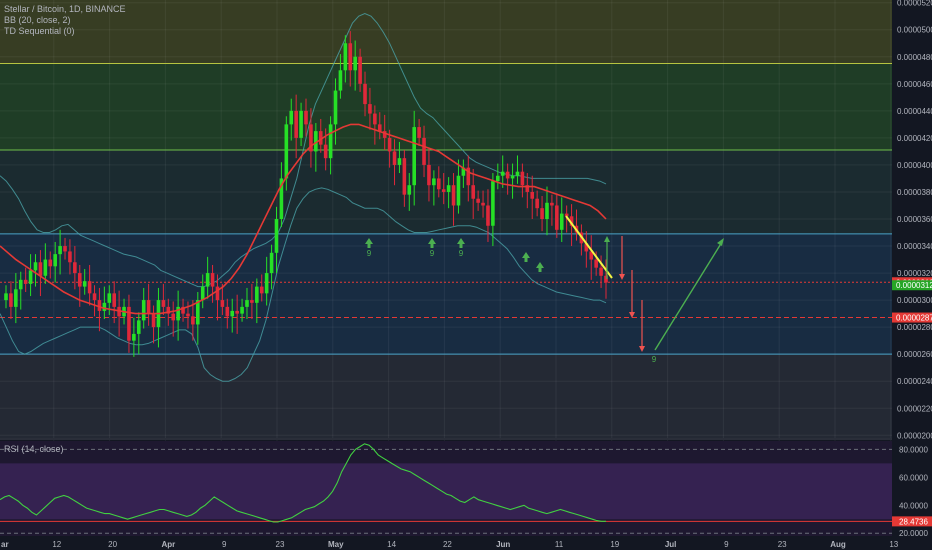 The image size is (932, 550). What do you see at coordinates (65, 9) in the screenshot?
I see `symbol-label: Stellar / Bitcoin, 1D, BINANCE` at bounding box center [65, 9].